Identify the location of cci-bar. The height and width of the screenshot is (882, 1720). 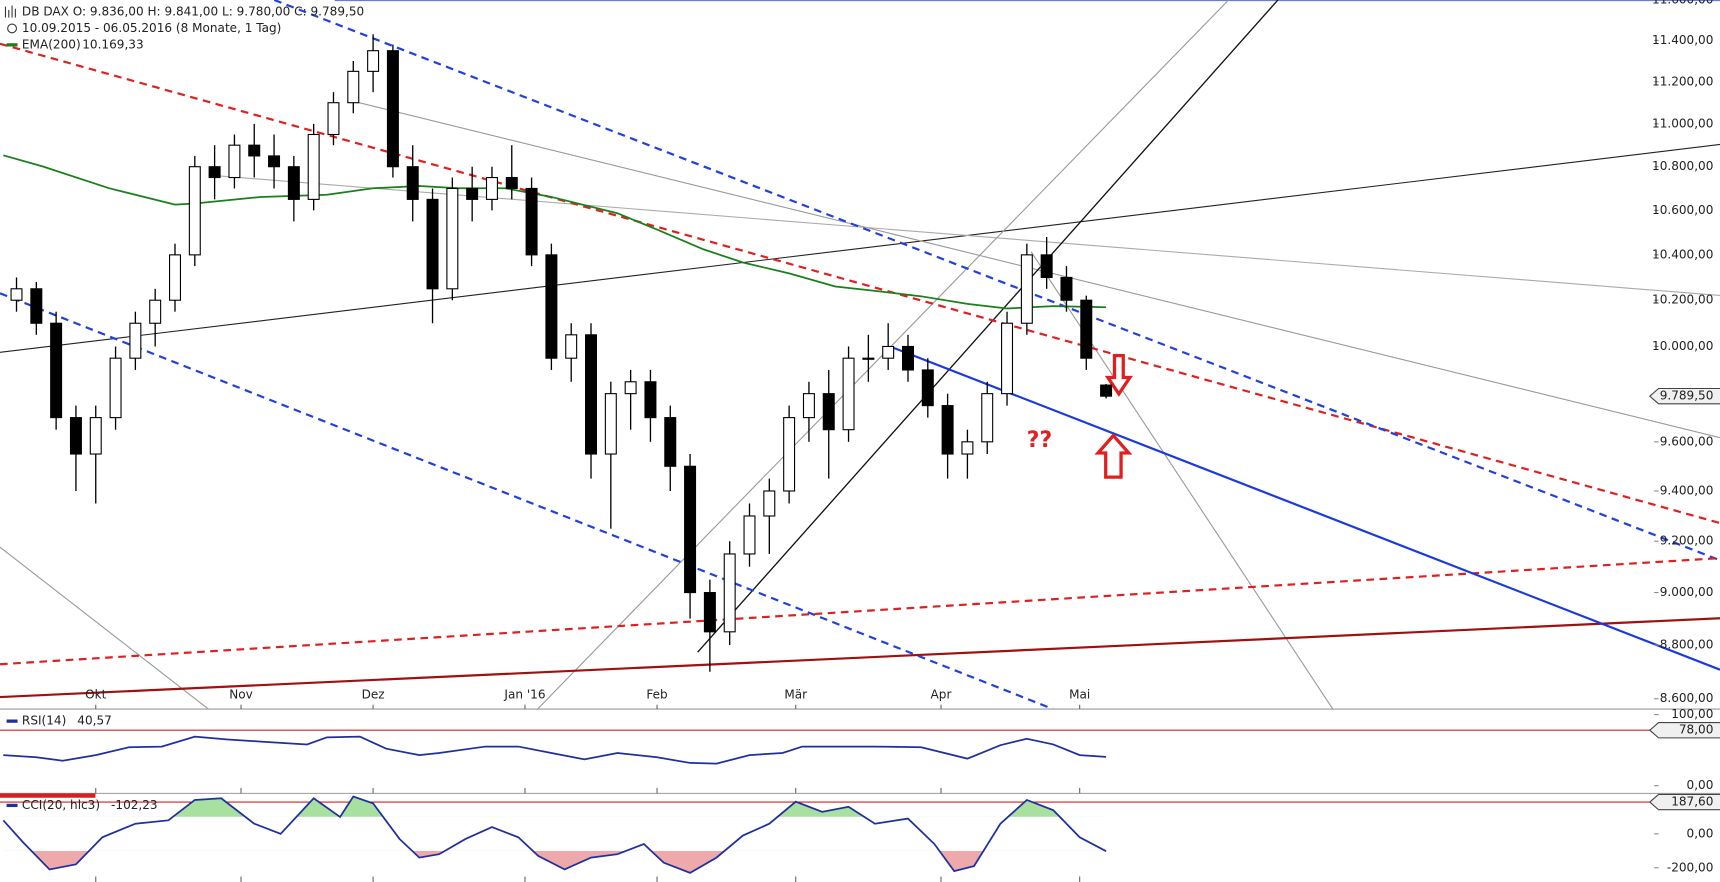
(48, 795).